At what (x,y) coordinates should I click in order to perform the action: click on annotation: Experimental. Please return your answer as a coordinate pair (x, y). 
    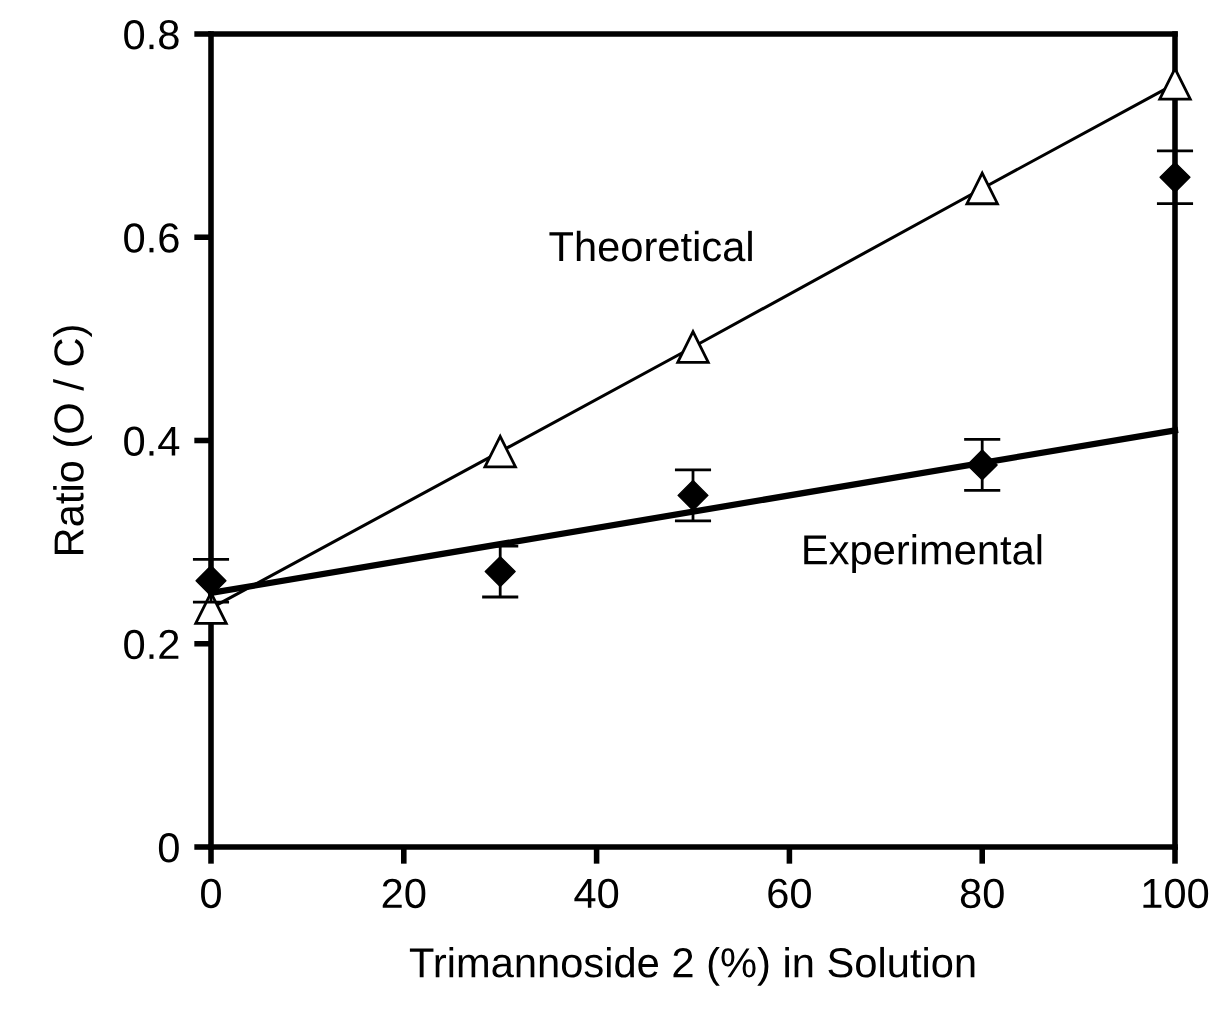
    Looking at the image, I should click on (923, 553).